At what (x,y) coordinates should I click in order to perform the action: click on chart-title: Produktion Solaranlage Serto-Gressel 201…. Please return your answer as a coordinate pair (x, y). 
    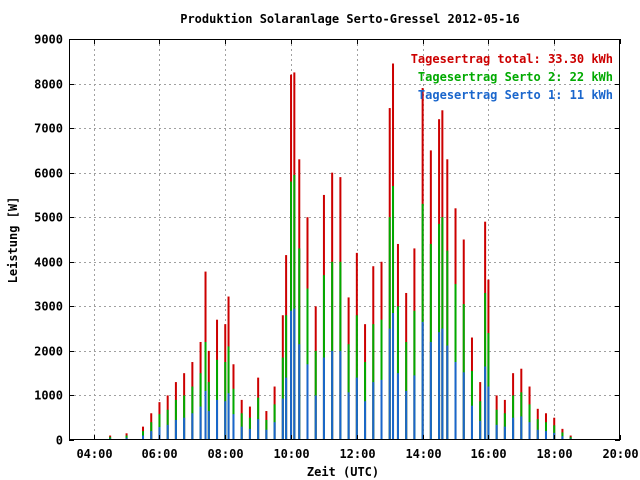
    Looking at the image, I should click on (350, 19).